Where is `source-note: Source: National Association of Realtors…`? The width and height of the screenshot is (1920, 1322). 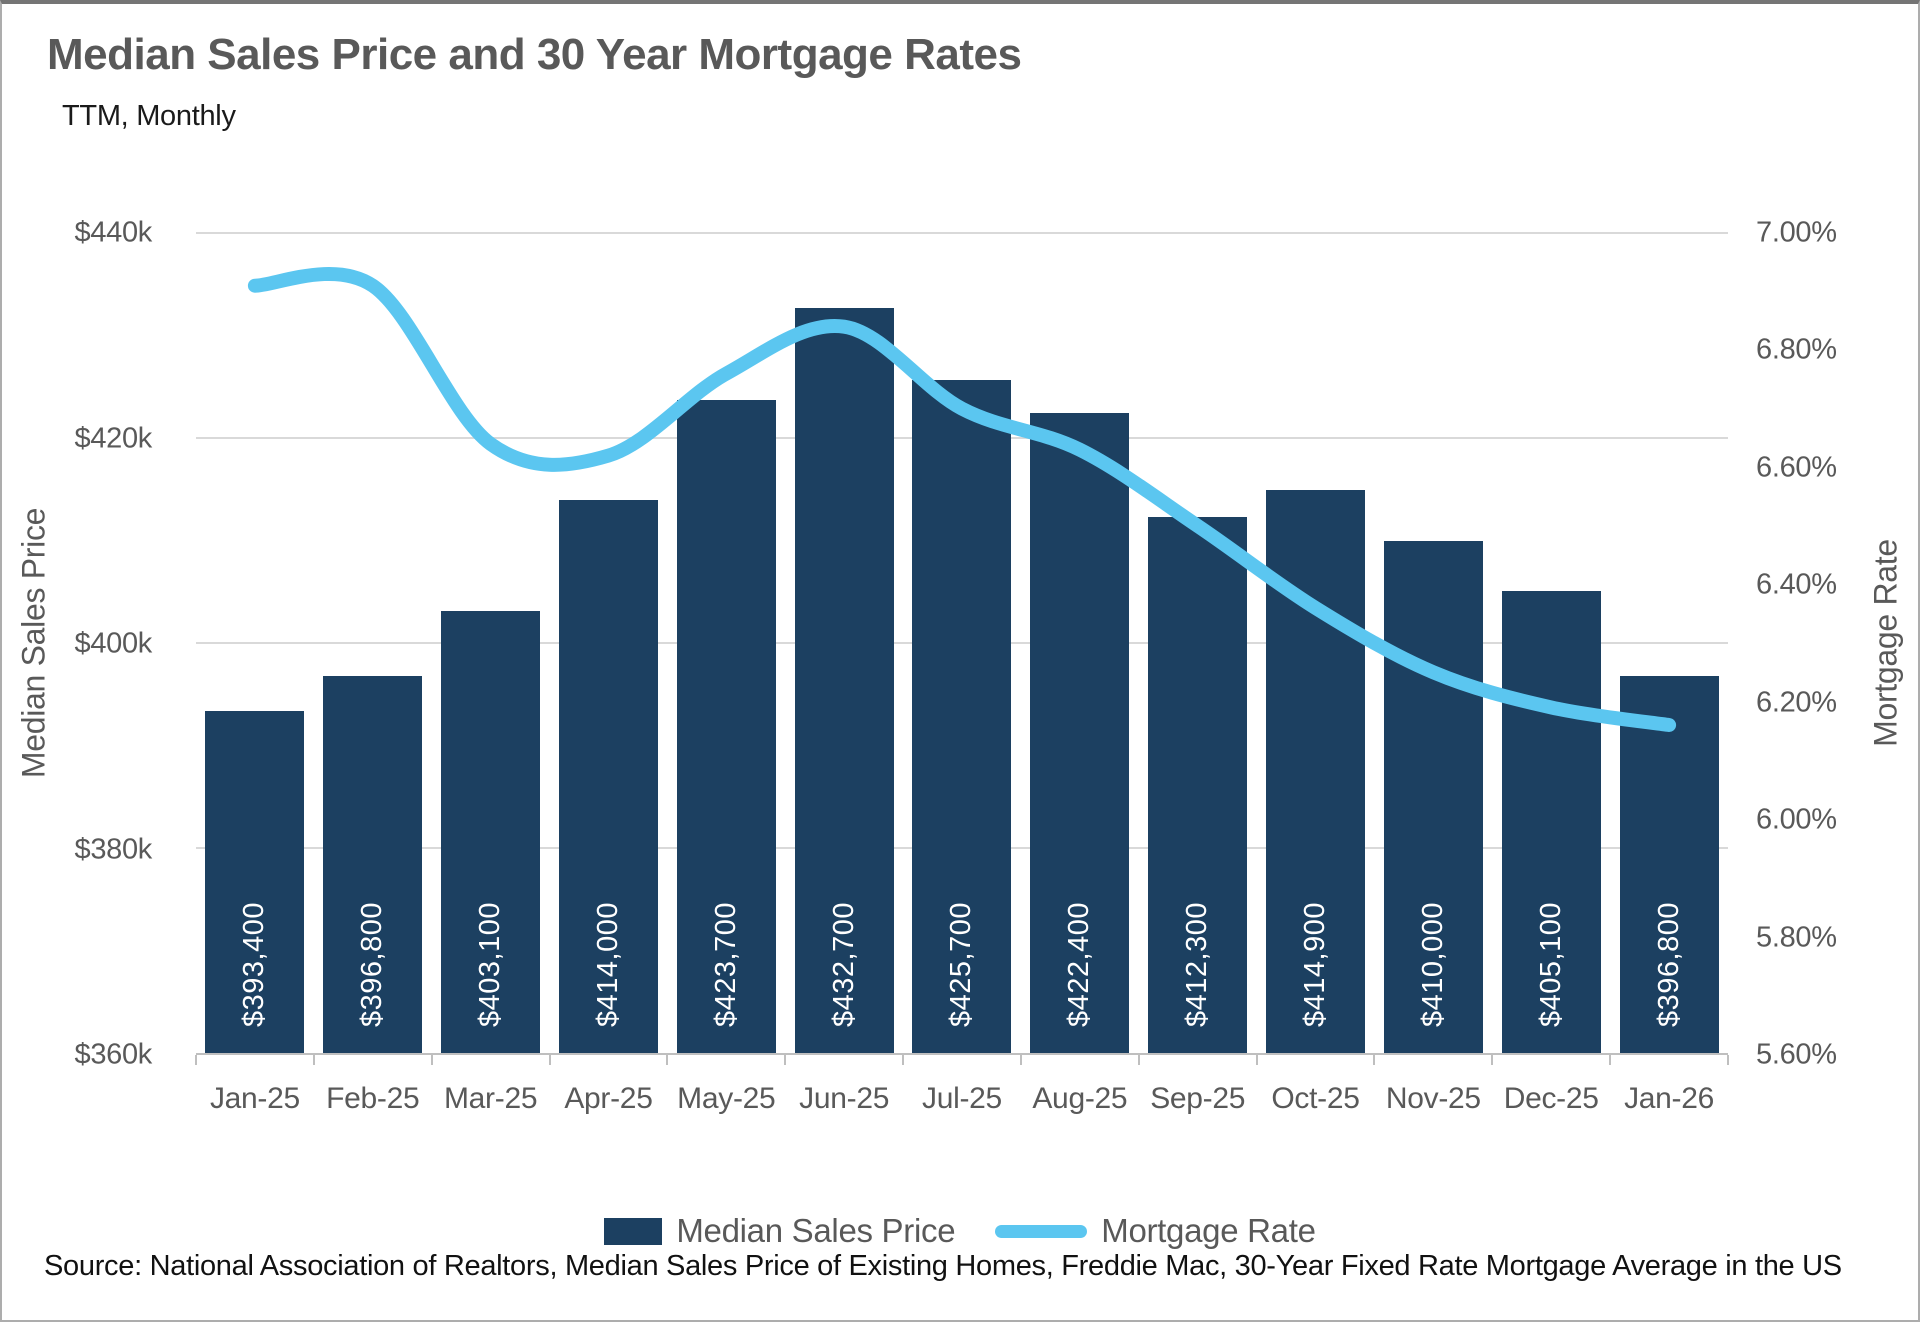
source-note: Source: National Association of Realtors… is located at coordinates (943, 1266).